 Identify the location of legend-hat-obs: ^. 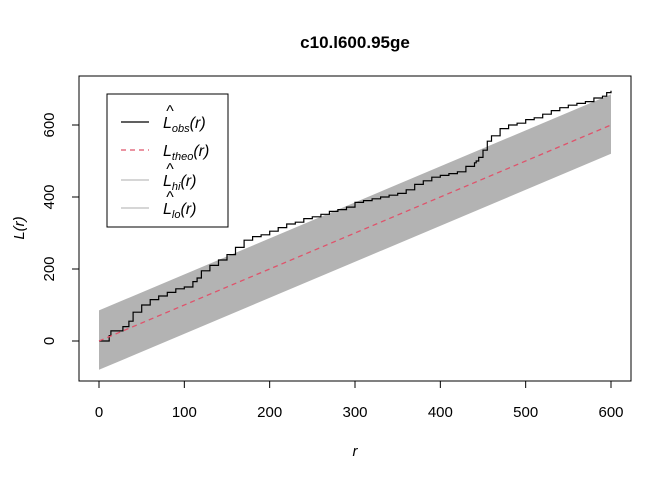
(170, 111).